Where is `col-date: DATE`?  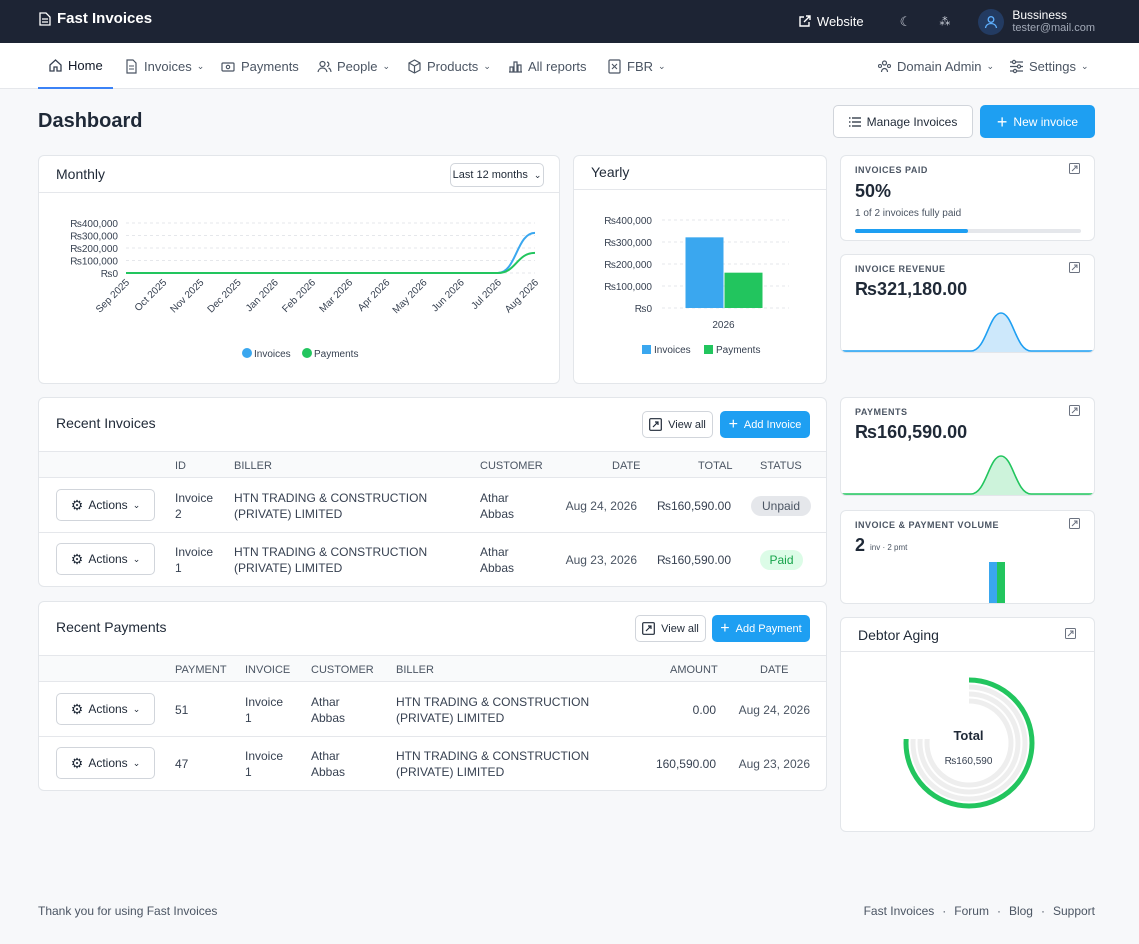 col-date: DATE is located at coordinates (774, 670).